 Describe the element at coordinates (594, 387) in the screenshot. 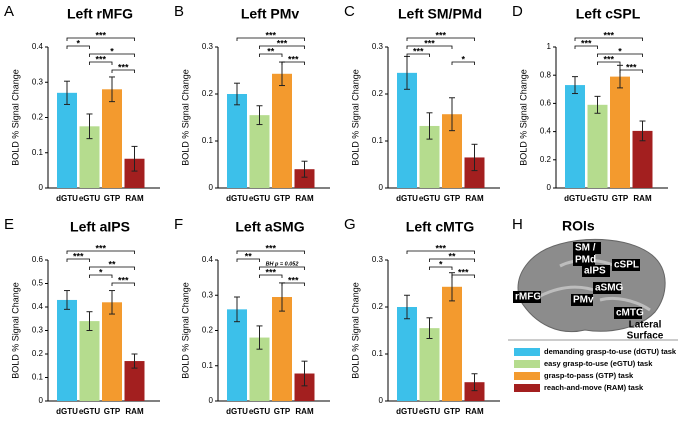

I see `legend-label: reach-and-move (RAM) task` at that location.